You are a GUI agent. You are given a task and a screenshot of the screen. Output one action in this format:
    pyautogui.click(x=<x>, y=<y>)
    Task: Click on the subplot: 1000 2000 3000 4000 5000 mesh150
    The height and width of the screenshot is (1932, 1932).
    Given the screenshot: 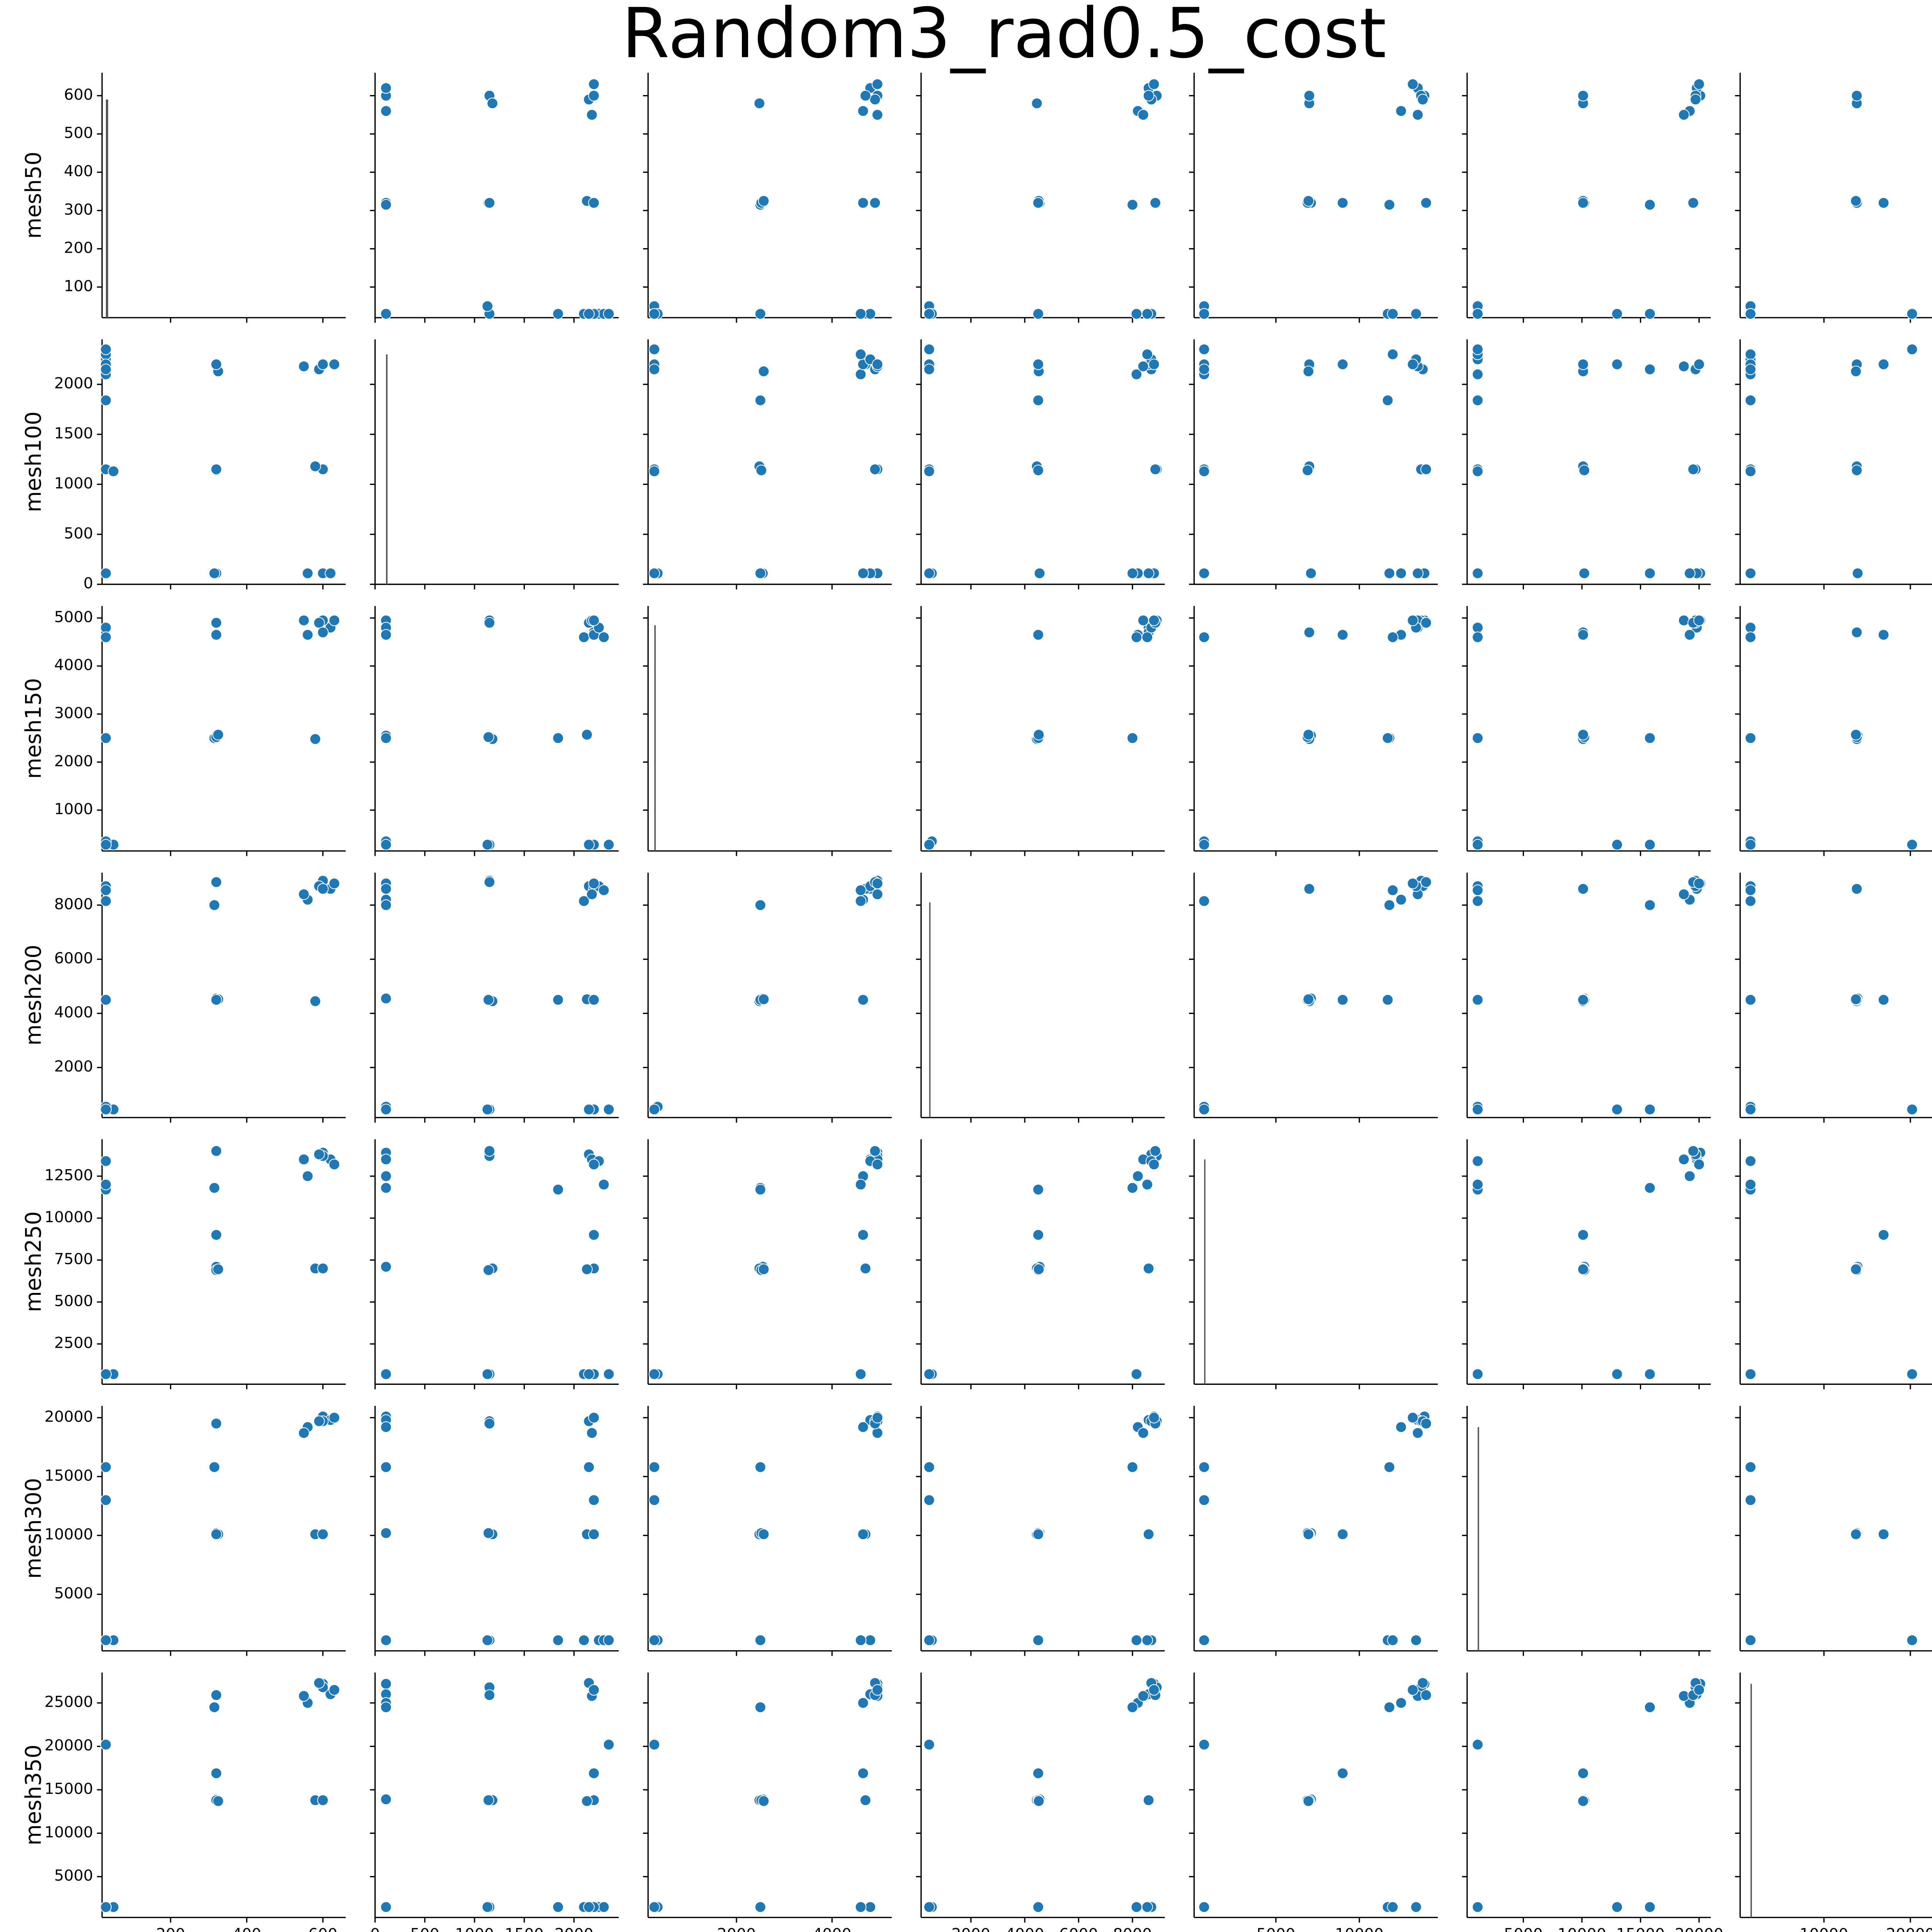 What is the action you would take?
    pyautogui.click(x=184, y=731)
    